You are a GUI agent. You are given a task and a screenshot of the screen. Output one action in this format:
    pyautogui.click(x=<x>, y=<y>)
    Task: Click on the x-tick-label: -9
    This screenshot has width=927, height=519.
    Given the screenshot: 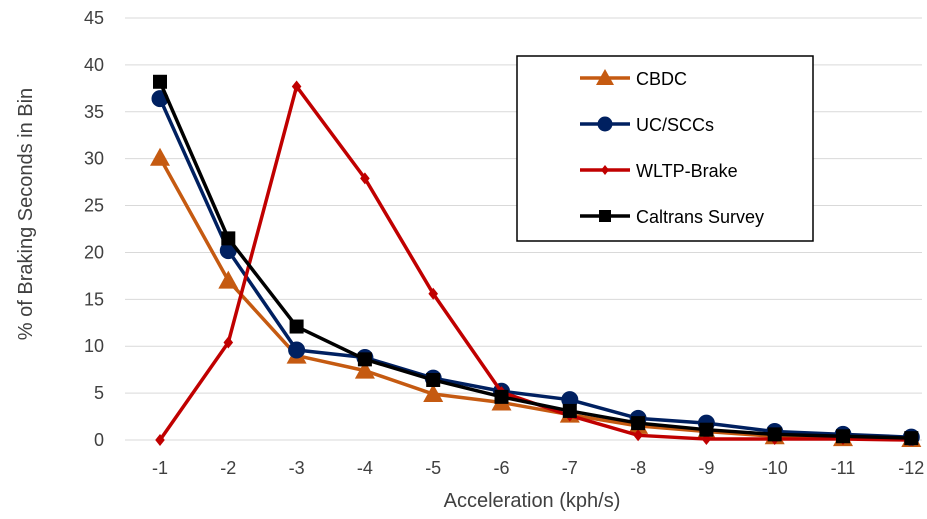 What is the action you would take?
    pyautogui.click(x=706, y=468)
    